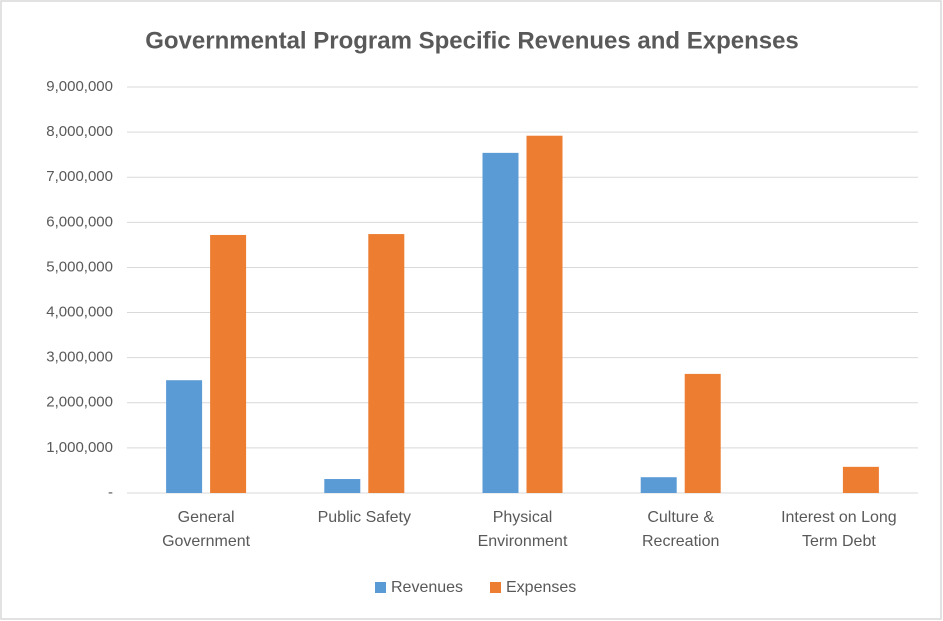 Image resolution: width=943 pixels, height=621 pixels. I want to click on legend-label: Expenses, so click(541, 587).